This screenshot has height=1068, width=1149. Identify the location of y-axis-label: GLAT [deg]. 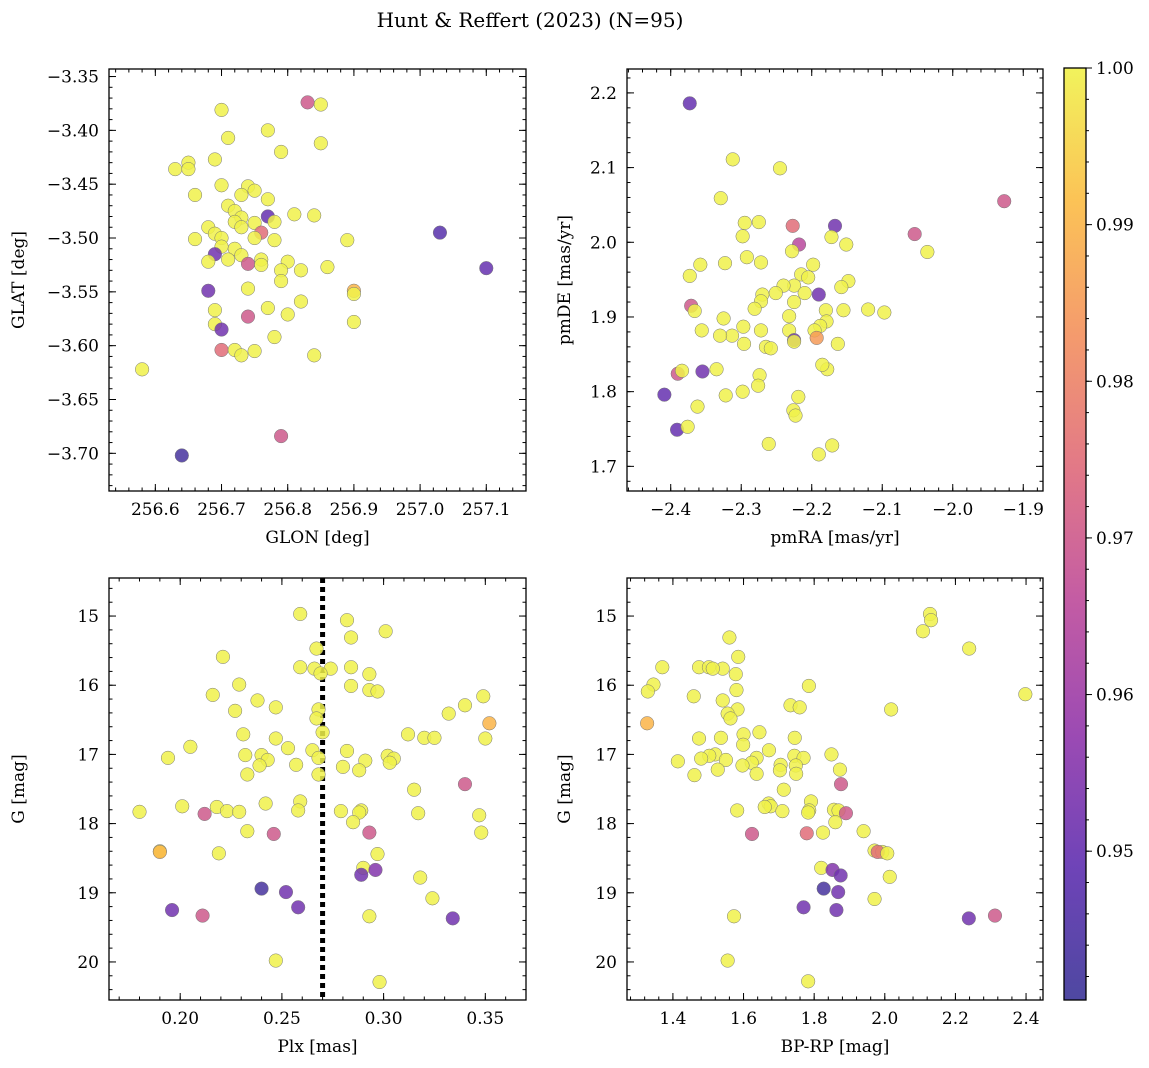
(19, 280).